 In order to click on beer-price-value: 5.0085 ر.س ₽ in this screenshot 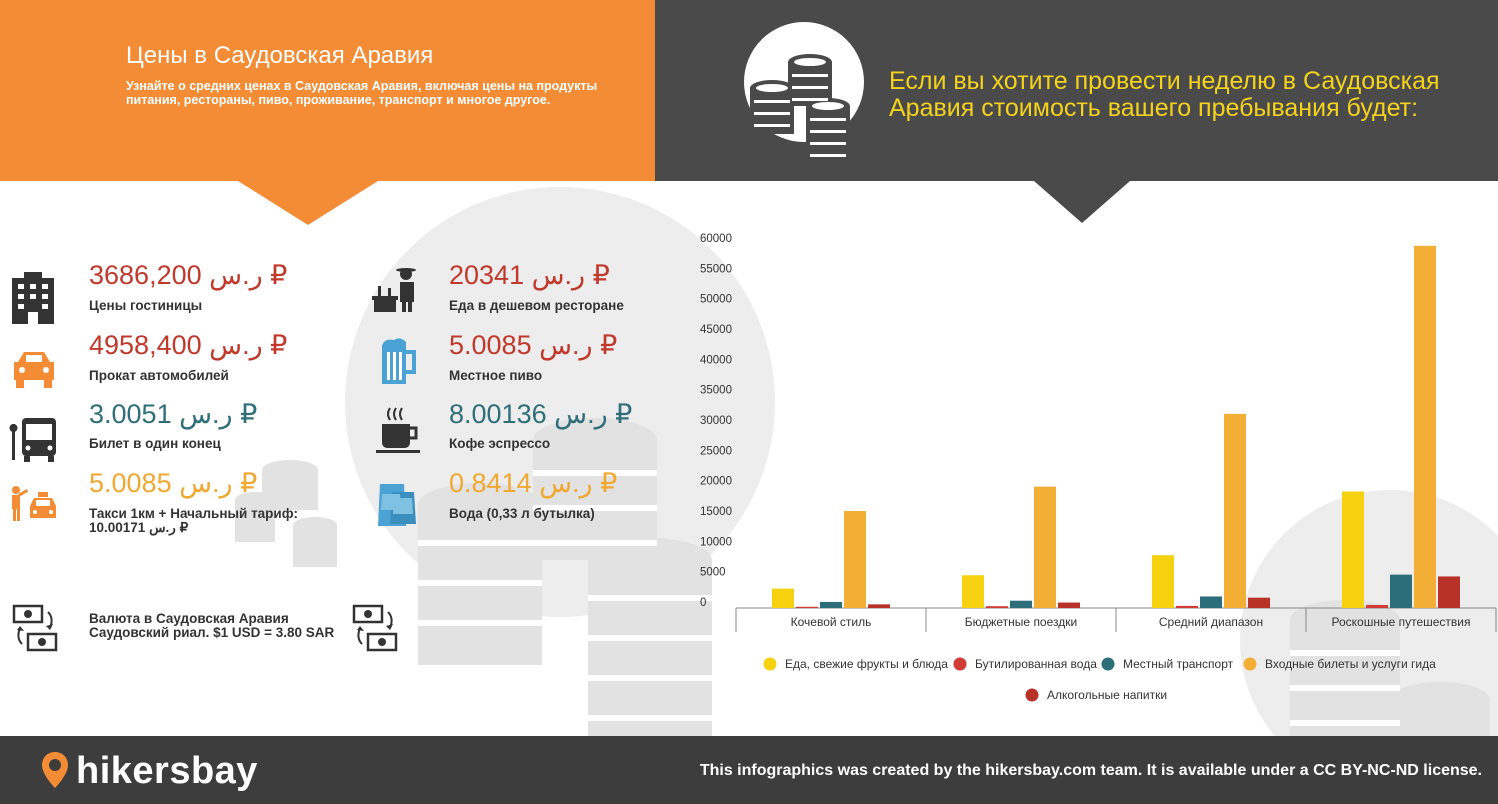, I will do `click(533, 345)`.